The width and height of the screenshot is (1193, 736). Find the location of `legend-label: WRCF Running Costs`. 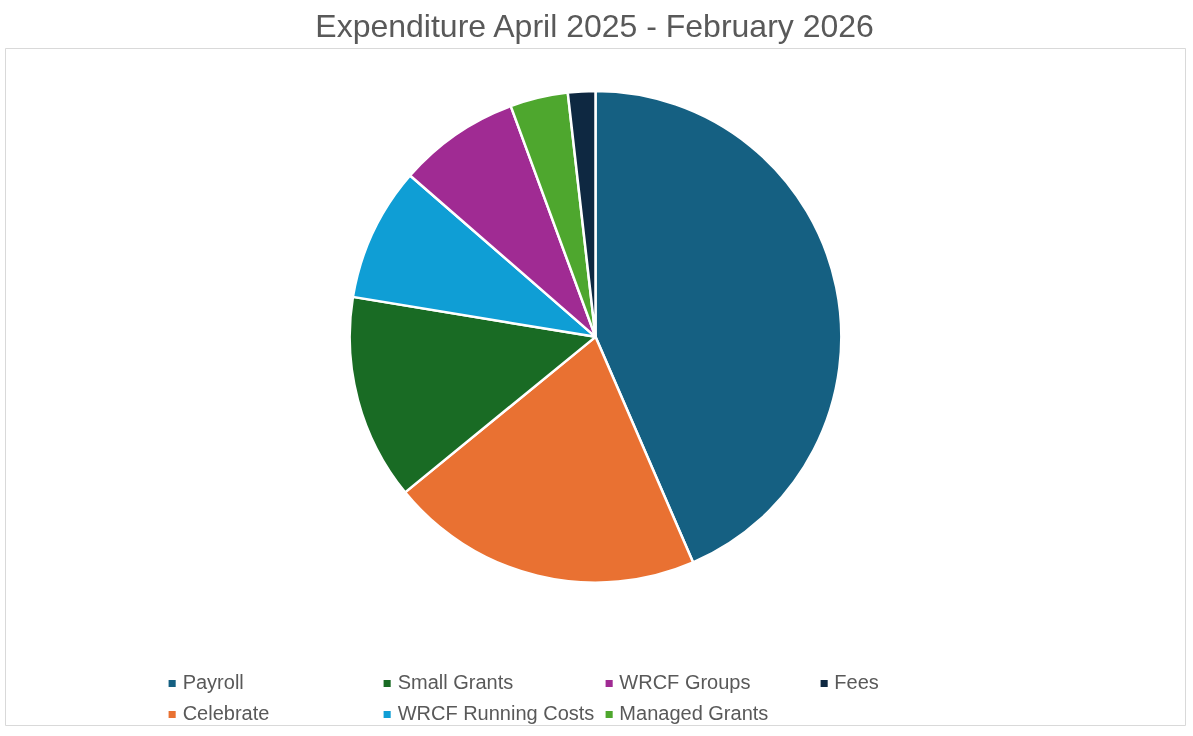

legend-label: WRCF Running Costs is located at coordinates (496, 713).